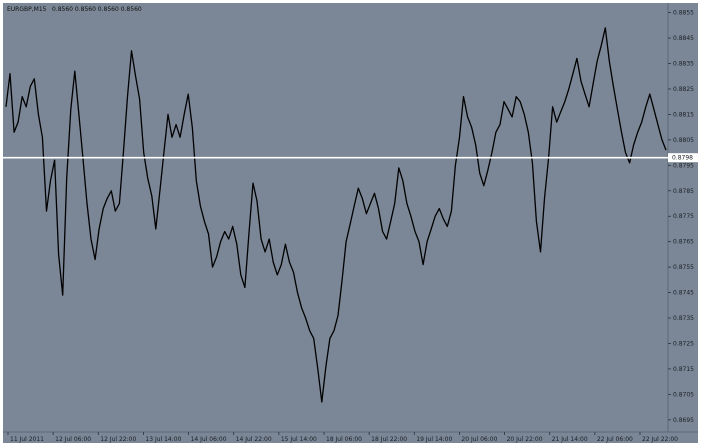 The image size is (701, 446). I want to click on y-tick-label: 0.8795, so click(683, 165).